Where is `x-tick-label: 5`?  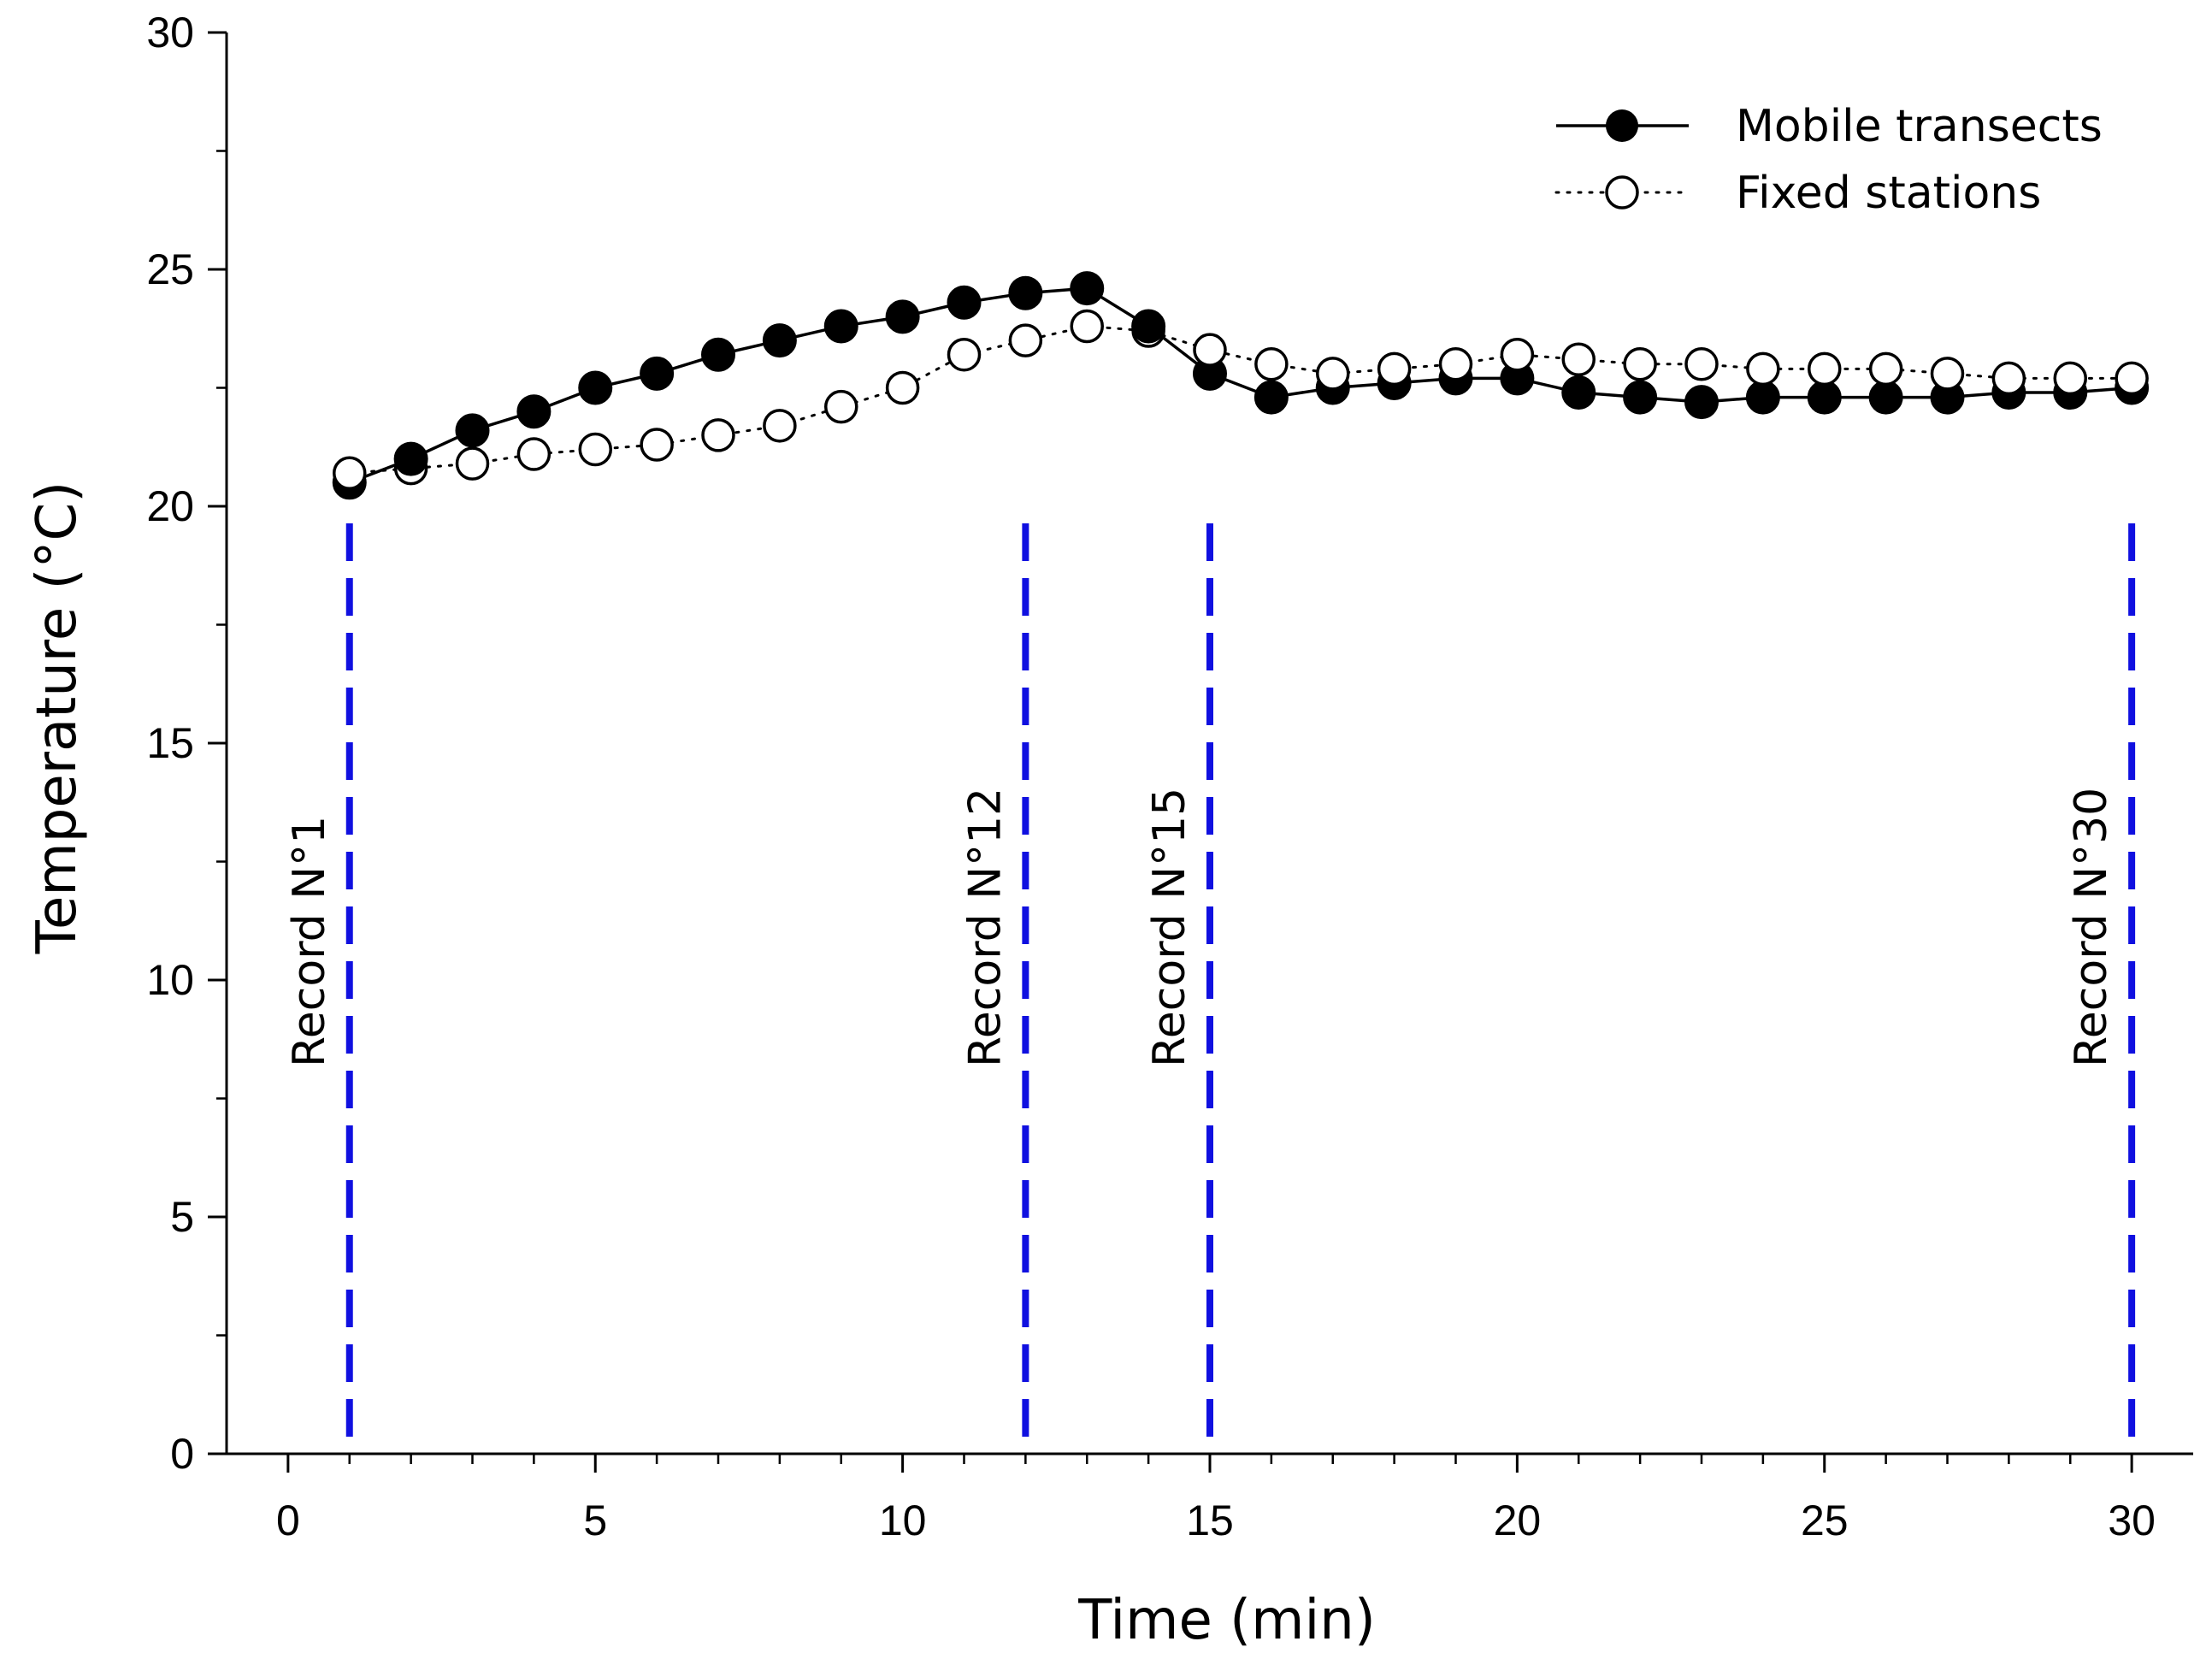
x-tick-label: 5 is located at coordinates (595, 1520).